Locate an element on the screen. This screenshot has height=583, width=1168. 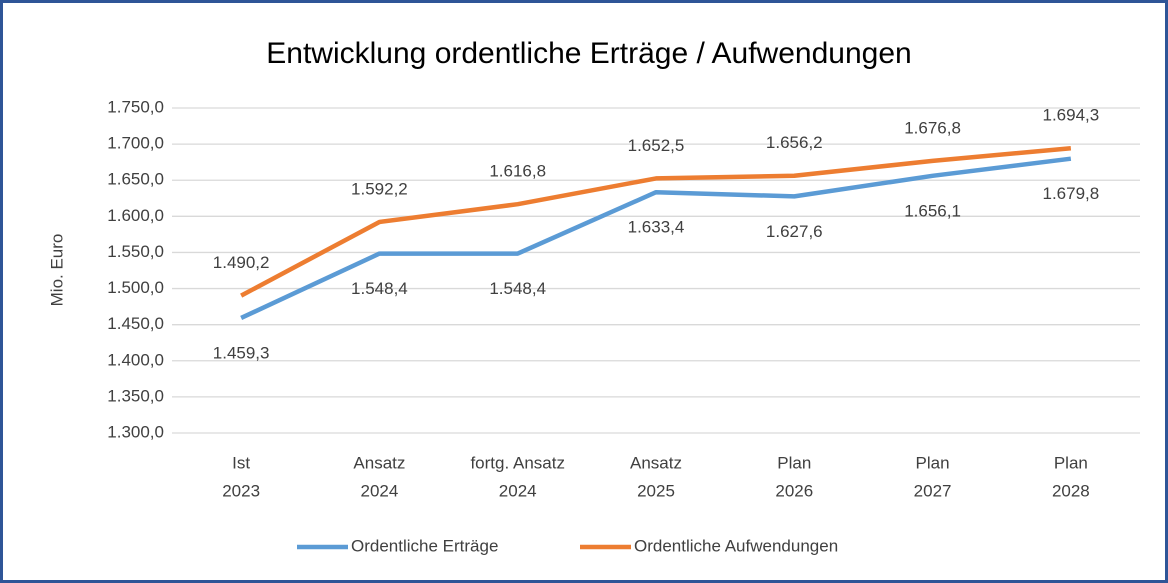
data-label: 1.676,8 is located at coordinates (932, 127).